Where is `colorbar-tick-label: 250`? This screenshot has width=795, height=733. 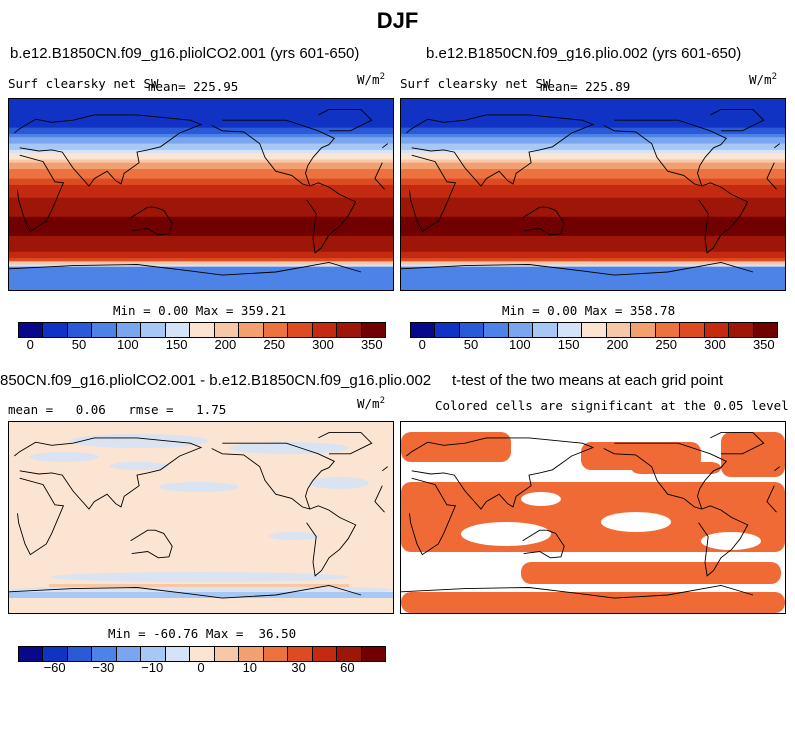 colorbar-tick-label: 250 is located at coordinates (274, 344).